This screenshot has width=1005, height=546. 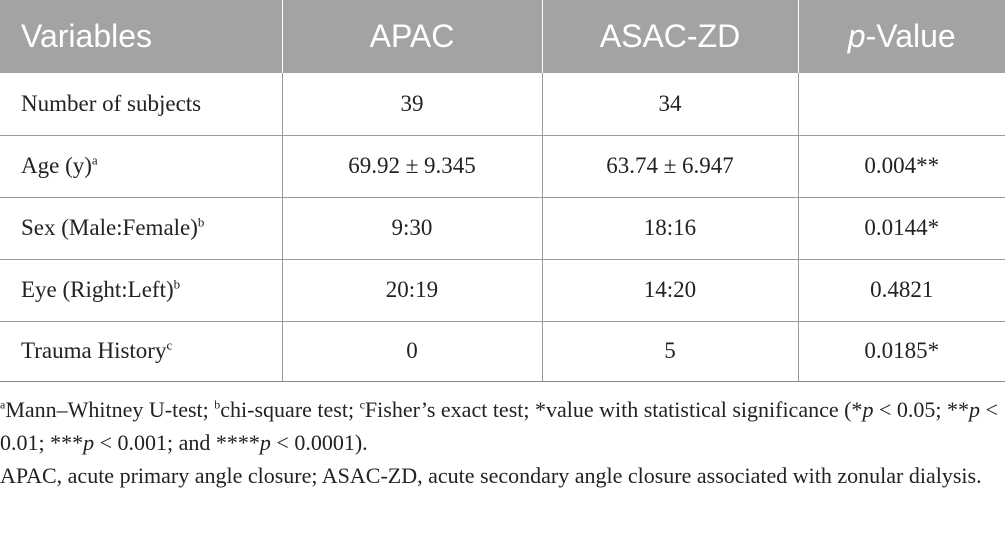 I want to click on cell-p-value, so click(x=901, y=104).